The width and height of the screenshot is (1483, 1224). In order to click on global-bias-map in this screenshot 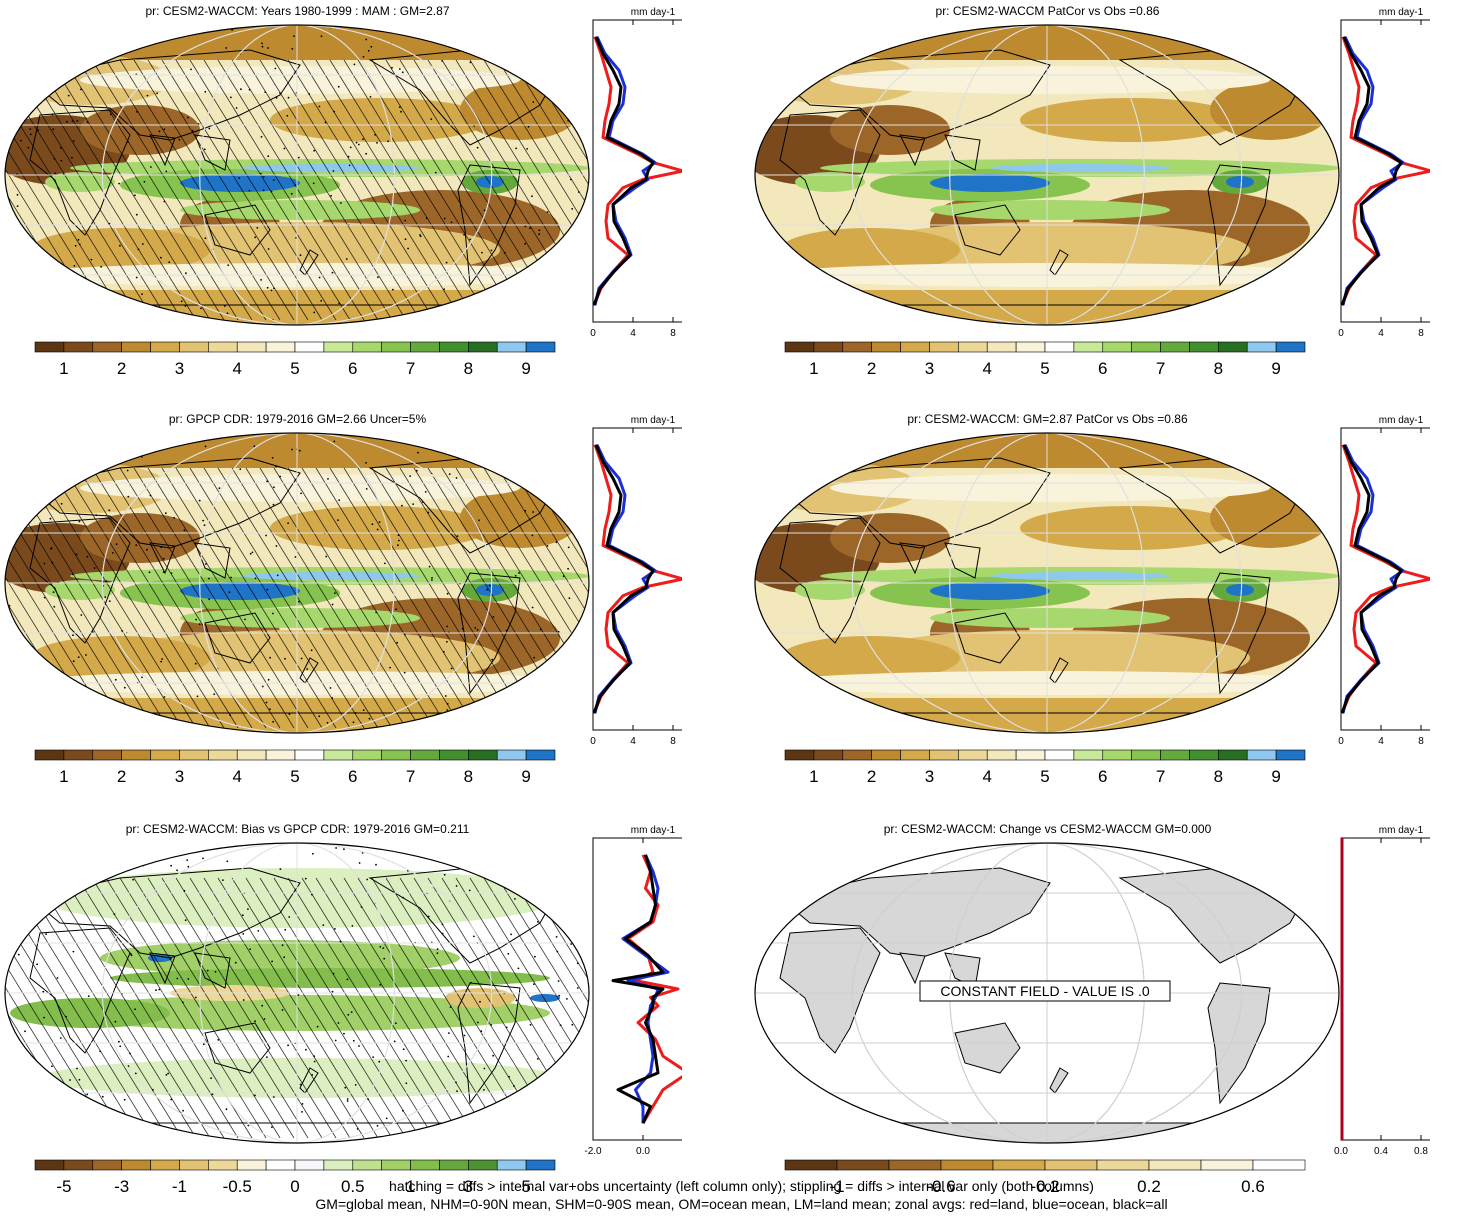, I will do `click(297, 993)`.